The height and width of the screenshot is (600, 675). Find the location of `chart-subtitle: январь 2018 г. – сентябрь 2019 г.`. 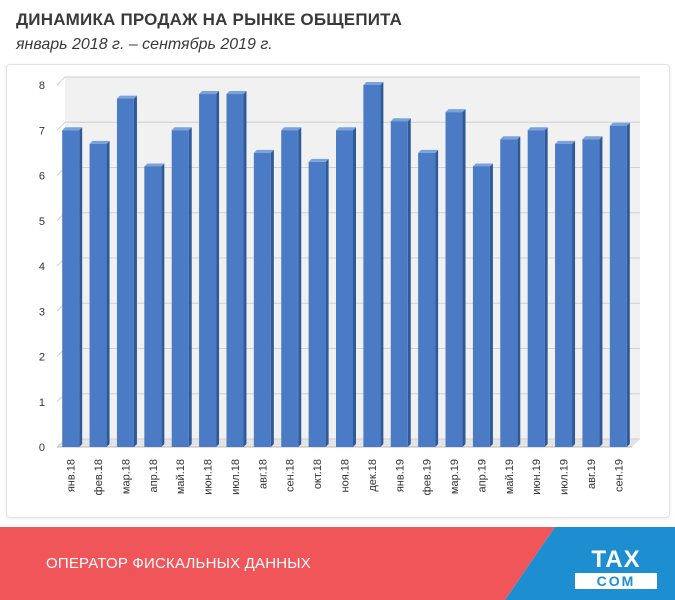

chart-subtitle: январь 2018 г. – сентябрь 2019 г. is located at coordinates (144, 44).